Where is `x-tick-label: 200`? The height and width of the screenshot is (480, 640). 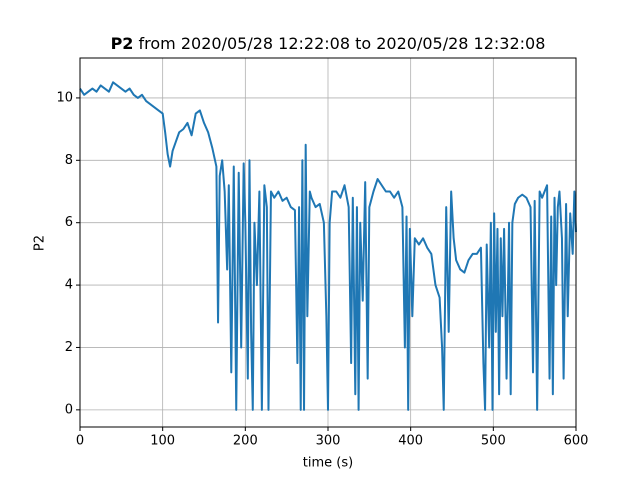 x-tick-label: 200 is located at coordinates (245, 441).